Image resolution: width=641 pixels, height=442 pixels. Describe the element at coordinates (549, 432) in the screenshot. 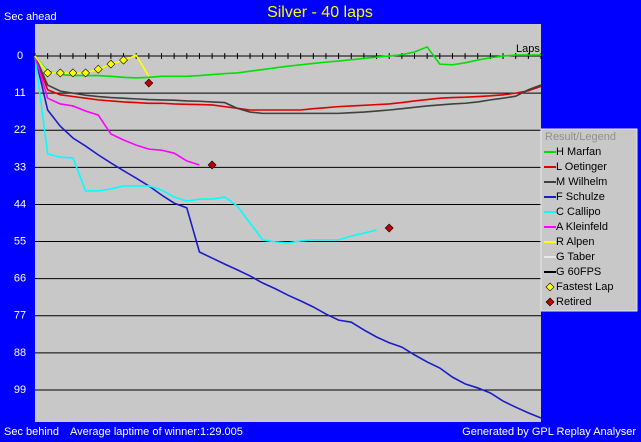

I see `footer-right: Generated by GPL Replay Analyser` at that location.